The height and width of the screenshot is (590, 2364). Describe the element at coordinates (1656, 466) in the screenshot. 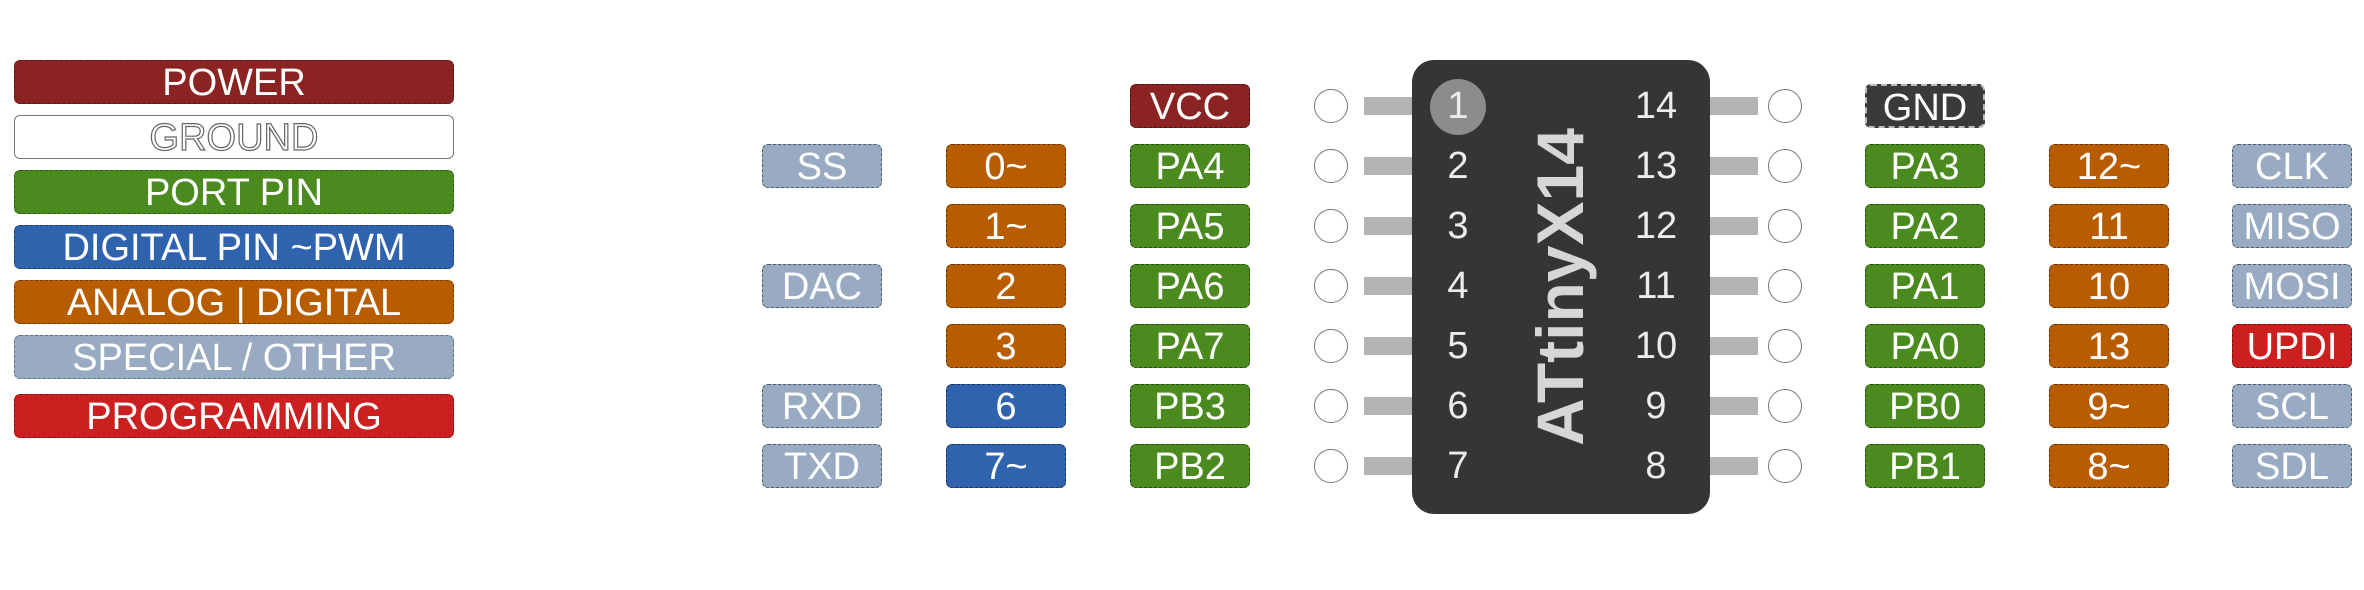

I see `pin-8-number: 8` at that location.